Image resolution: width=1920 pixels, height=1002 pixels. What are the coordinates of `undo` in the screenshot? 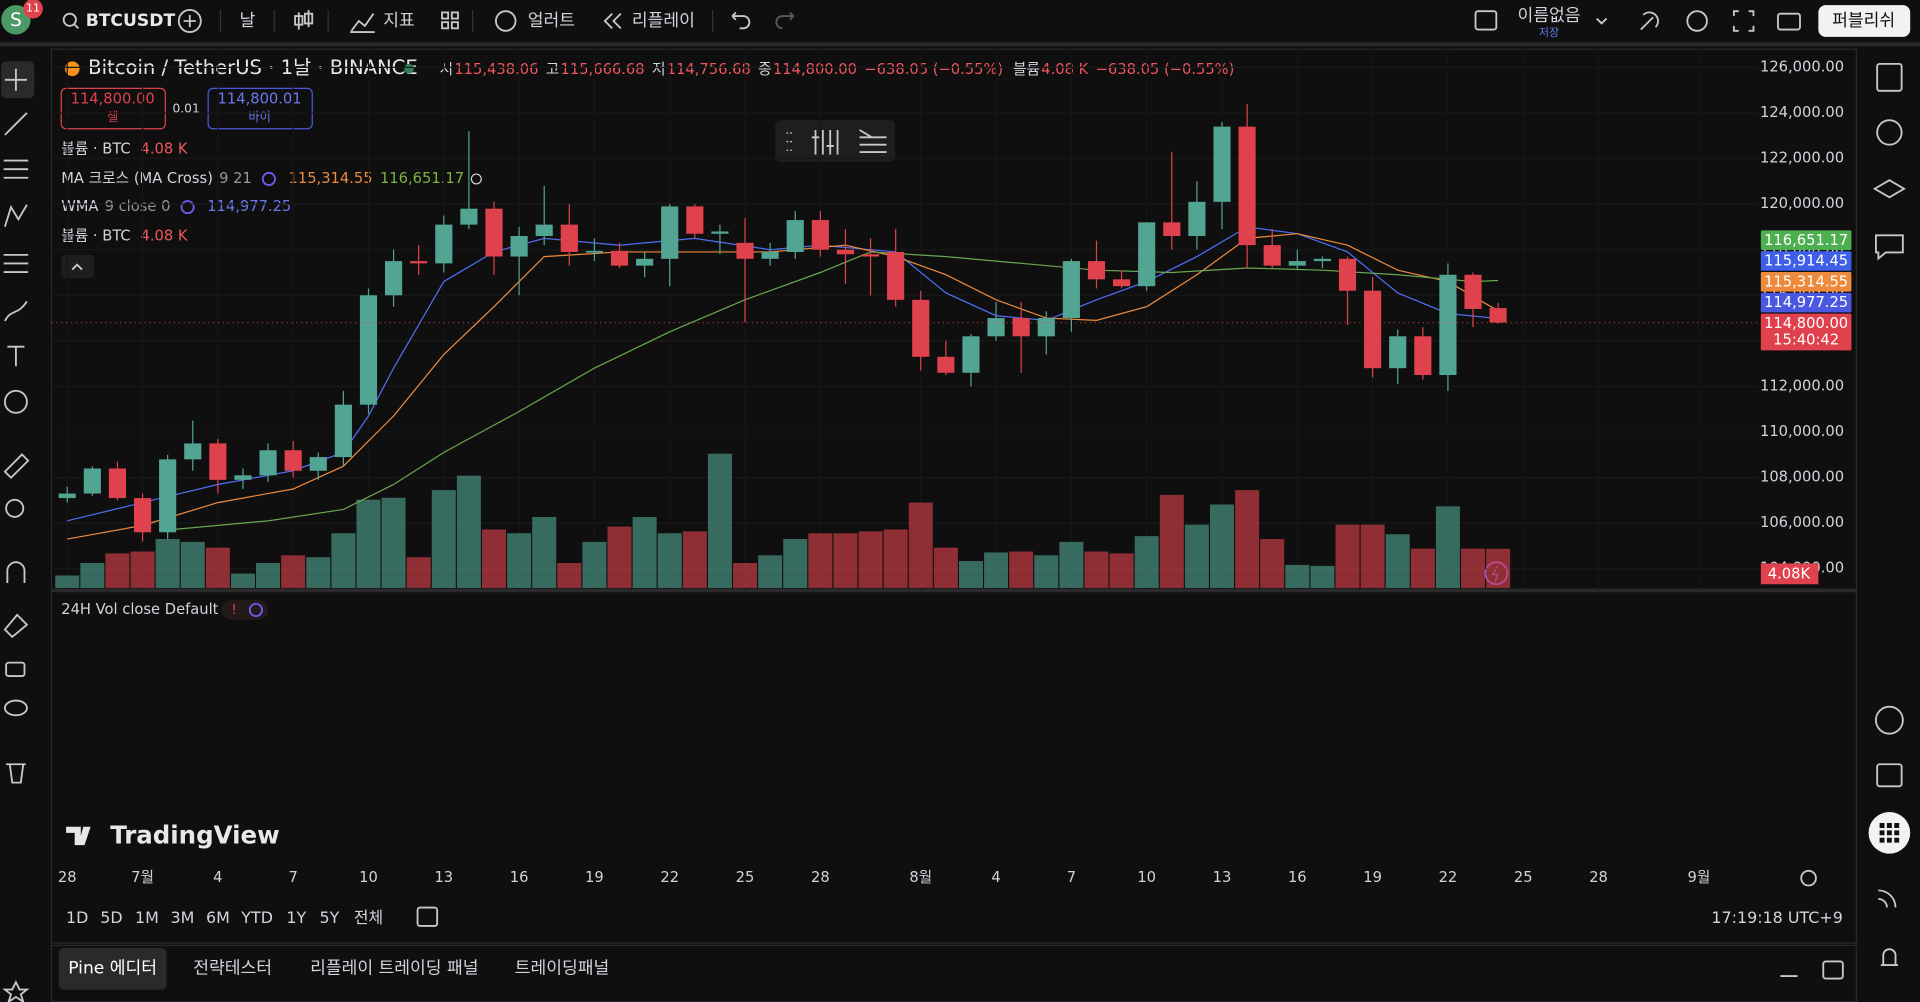 It's located at (741, 20).